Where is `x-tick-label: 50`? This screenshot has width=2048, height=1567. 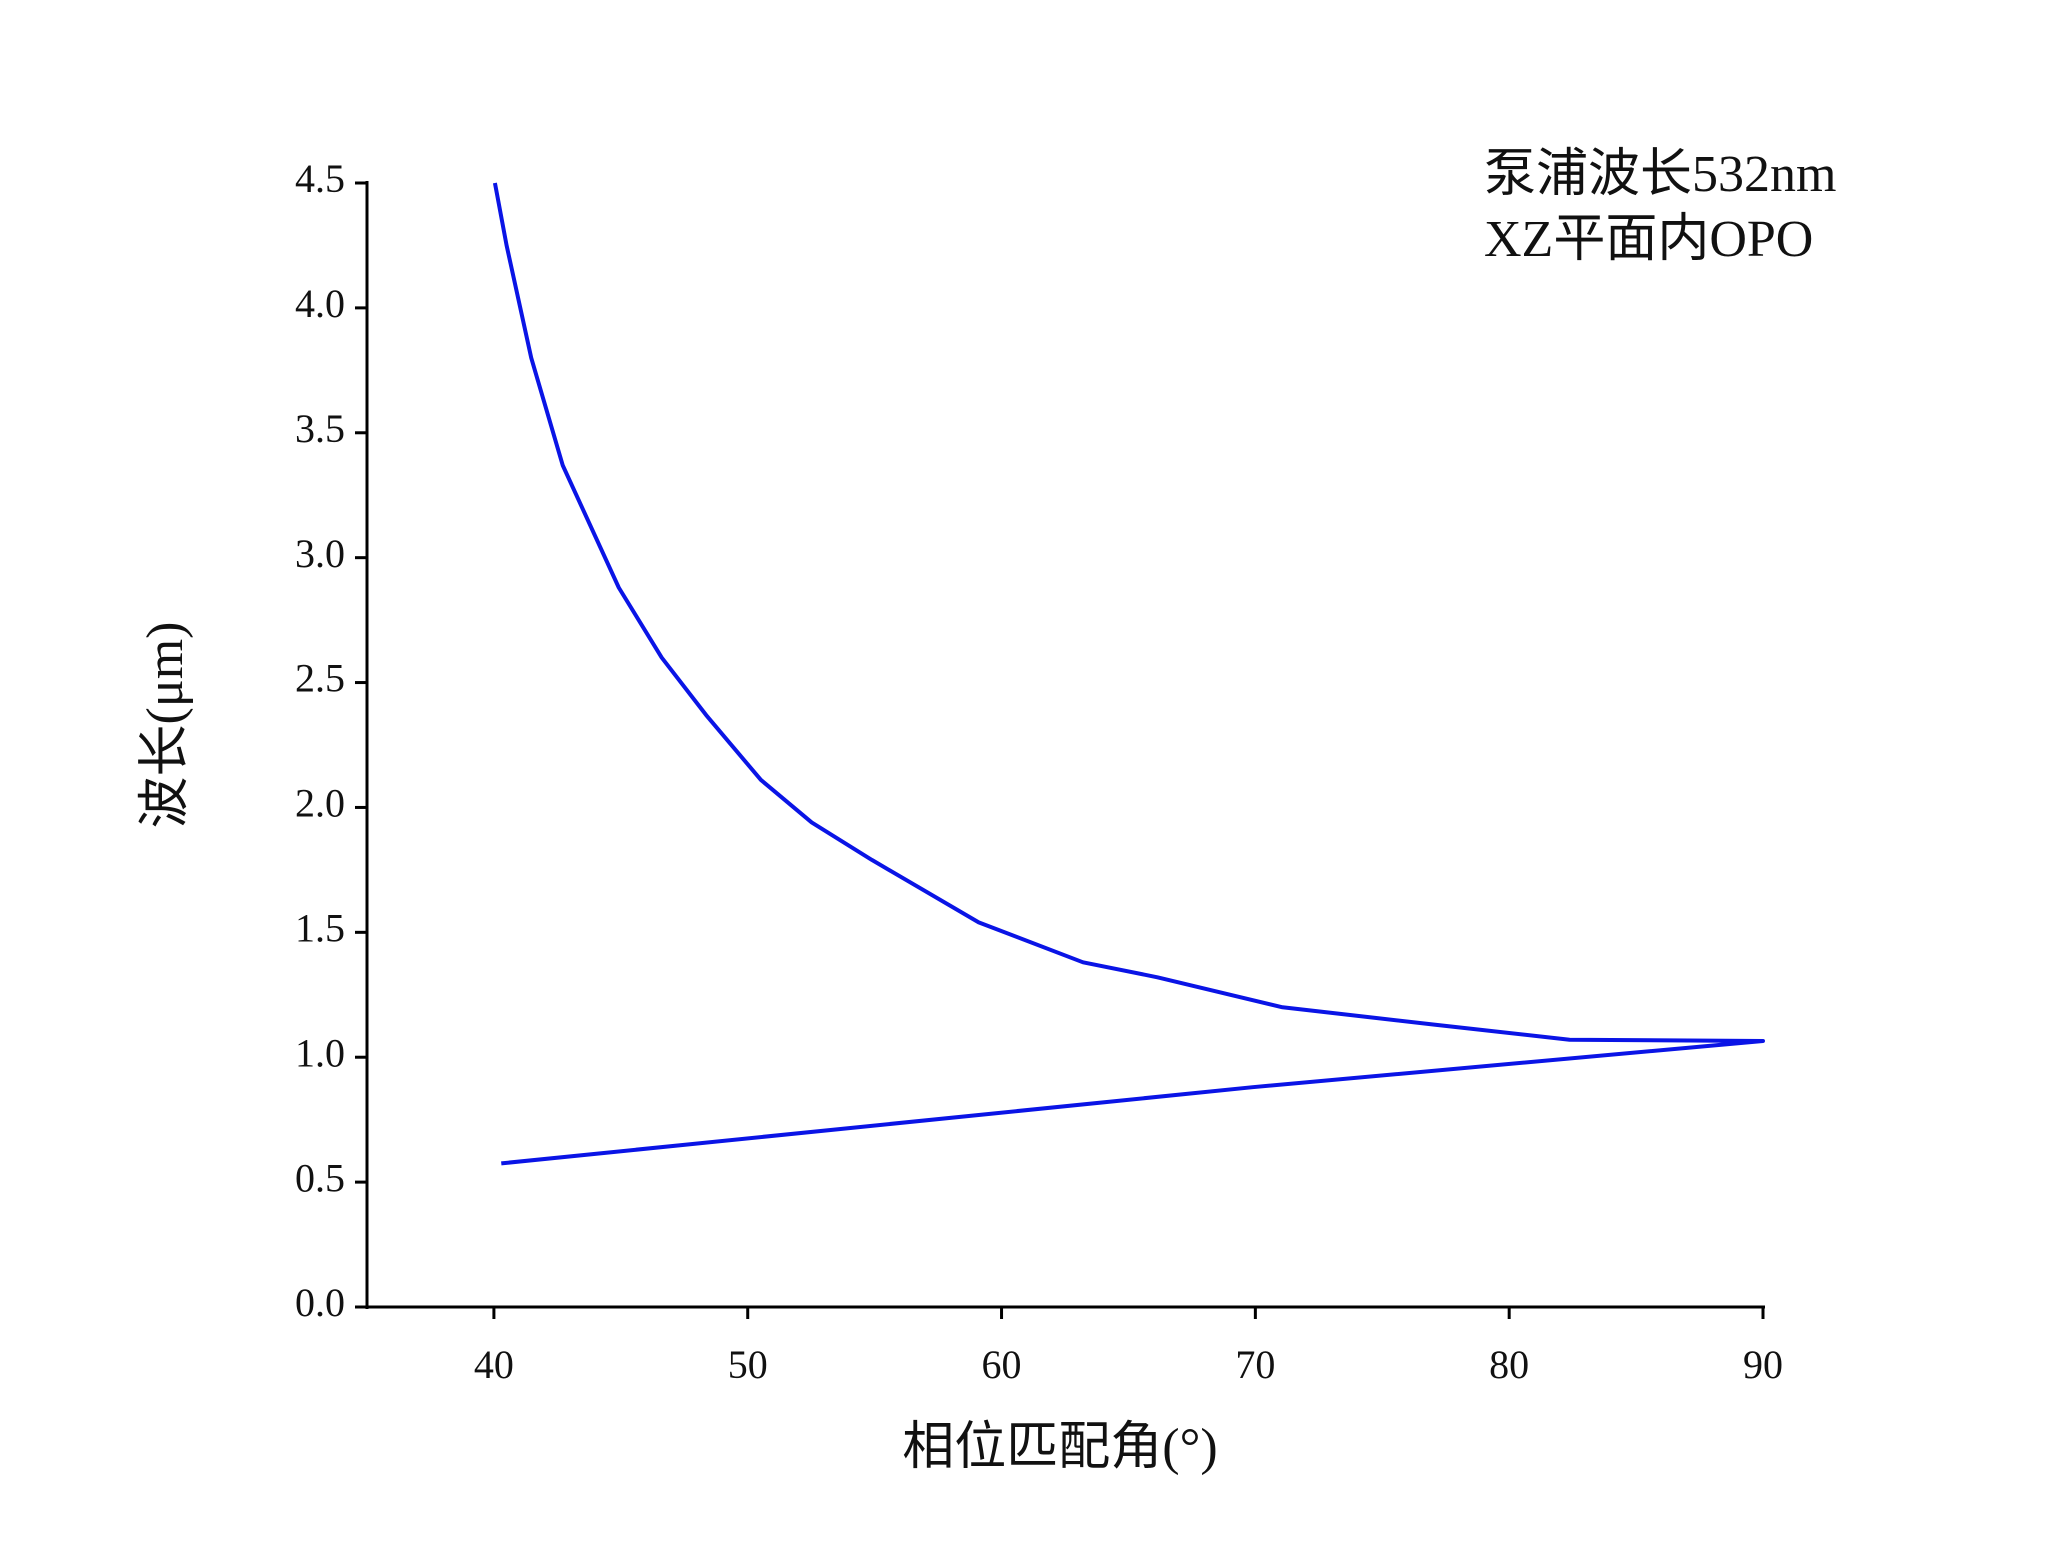 x-tick-label: 50 is located at coordinates (748, 1364).